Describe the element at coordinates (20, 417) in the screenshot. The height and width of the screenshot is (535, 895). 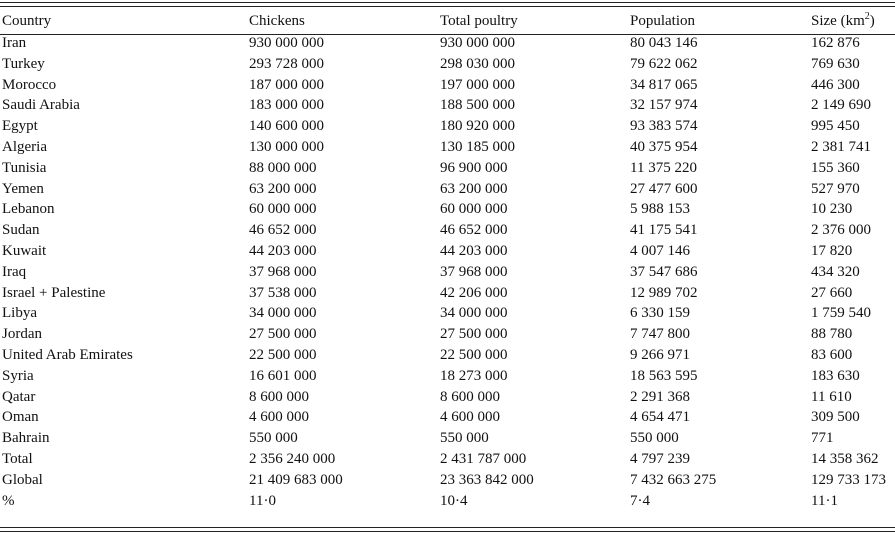
I see `row-label: Oman` at that location.